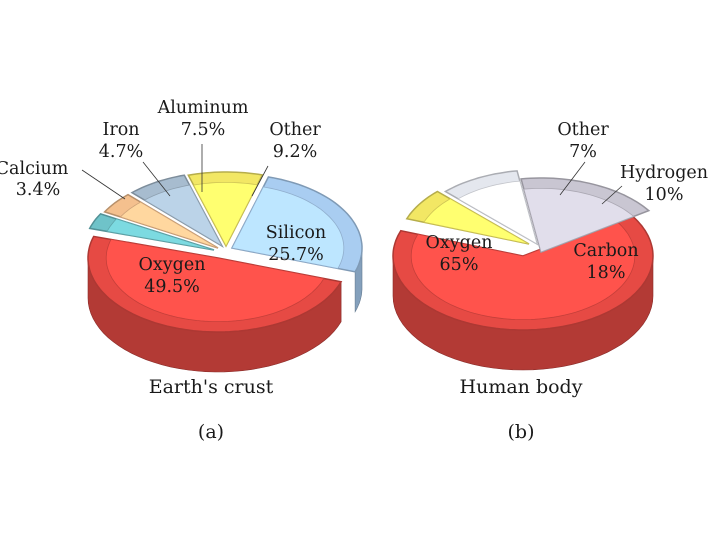 The image size is (720, 540). I want to click on panel-label-a: (a), so click(211, 432).